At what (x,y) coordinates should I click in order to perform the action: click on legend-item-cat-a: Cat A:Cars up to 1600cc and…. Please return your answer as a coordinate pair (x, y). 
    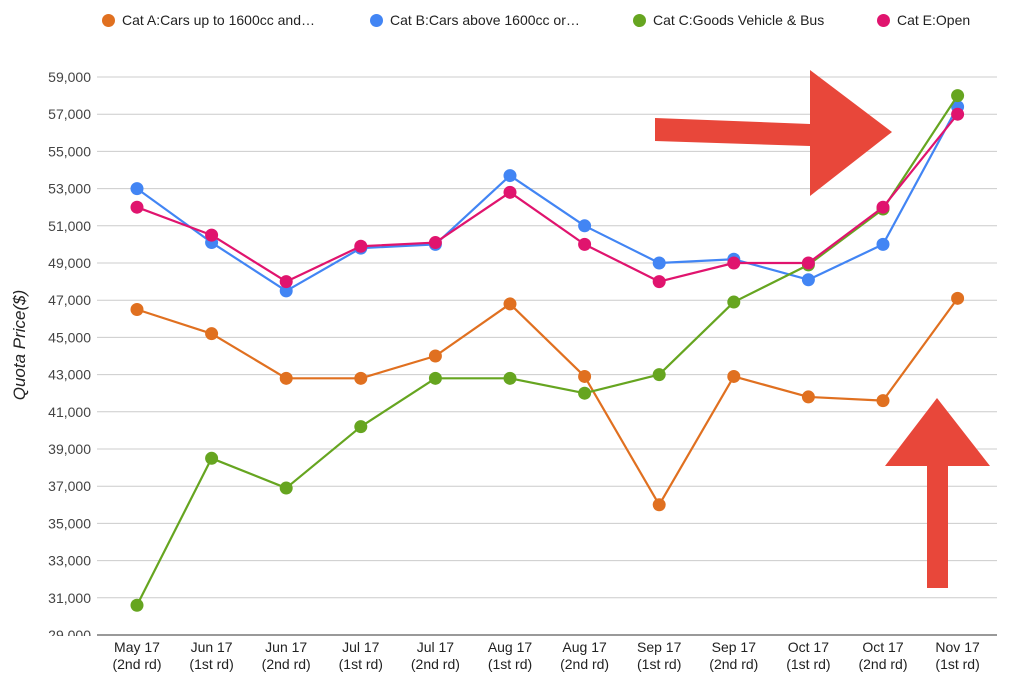
    Looking at the image, I should click on (208, 20).